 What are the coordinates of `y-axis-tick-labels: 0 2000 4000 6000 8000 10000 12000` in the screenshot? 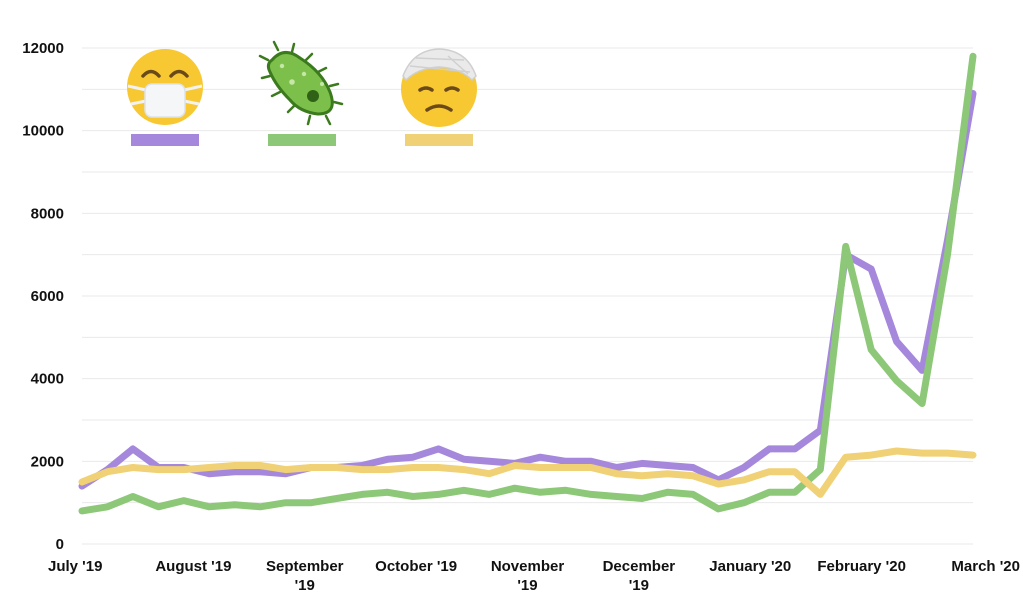 It's located at (43, 296).